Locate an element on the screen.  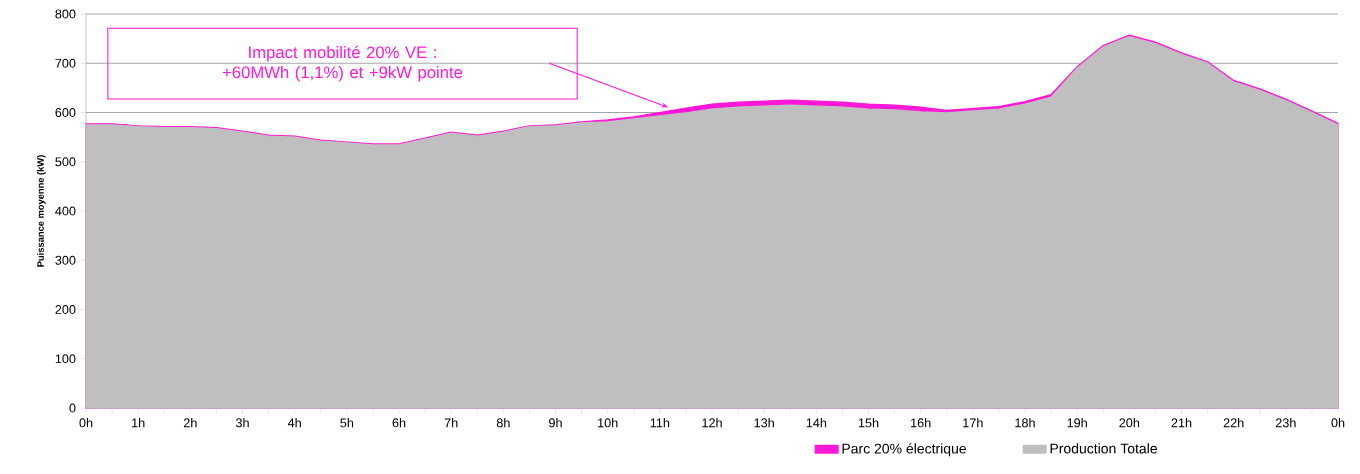
x-tick-label: 17h is located at coordinates (973, 423).